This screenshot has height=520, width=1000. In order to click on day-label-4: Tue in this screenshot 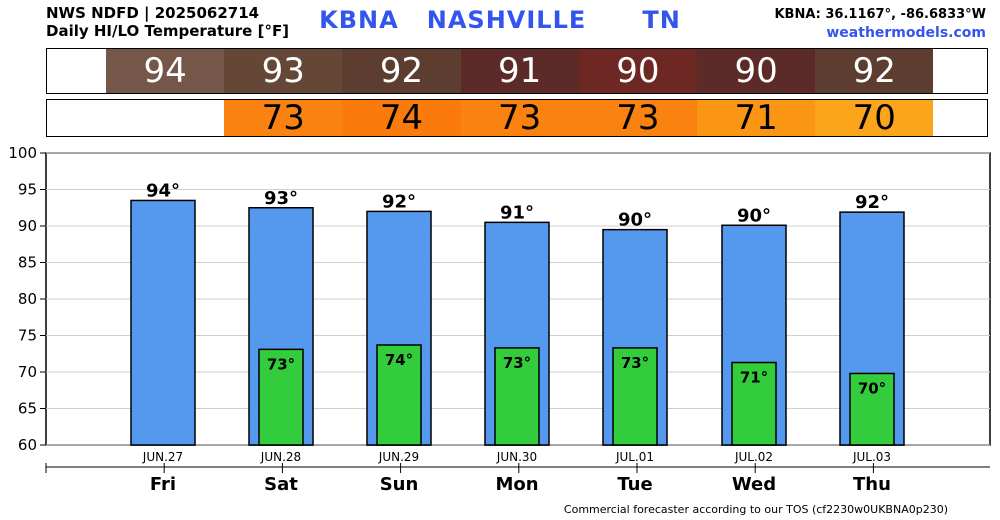, I will do `click(634, 484)`.